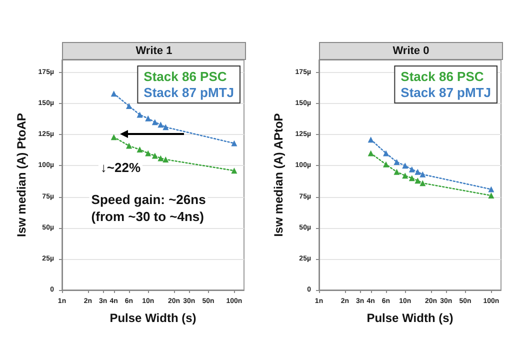  What do you see at coordinates (120, 167) in the screenshot?
I see `annotation: ↓~22%` at bounding box center [120, 167].